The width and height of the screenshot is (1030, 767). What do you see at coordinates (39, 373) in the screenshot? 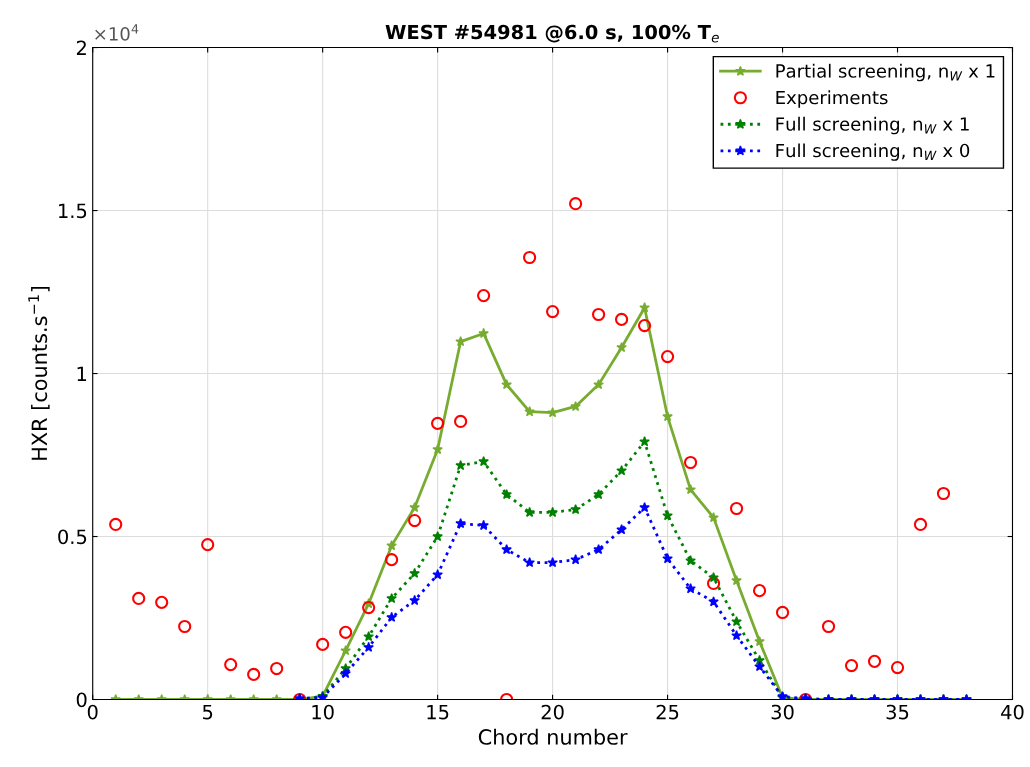
I see `y-axis-title: HXR [counts.s$^{−1}$]` at bounding box center [39, 373].